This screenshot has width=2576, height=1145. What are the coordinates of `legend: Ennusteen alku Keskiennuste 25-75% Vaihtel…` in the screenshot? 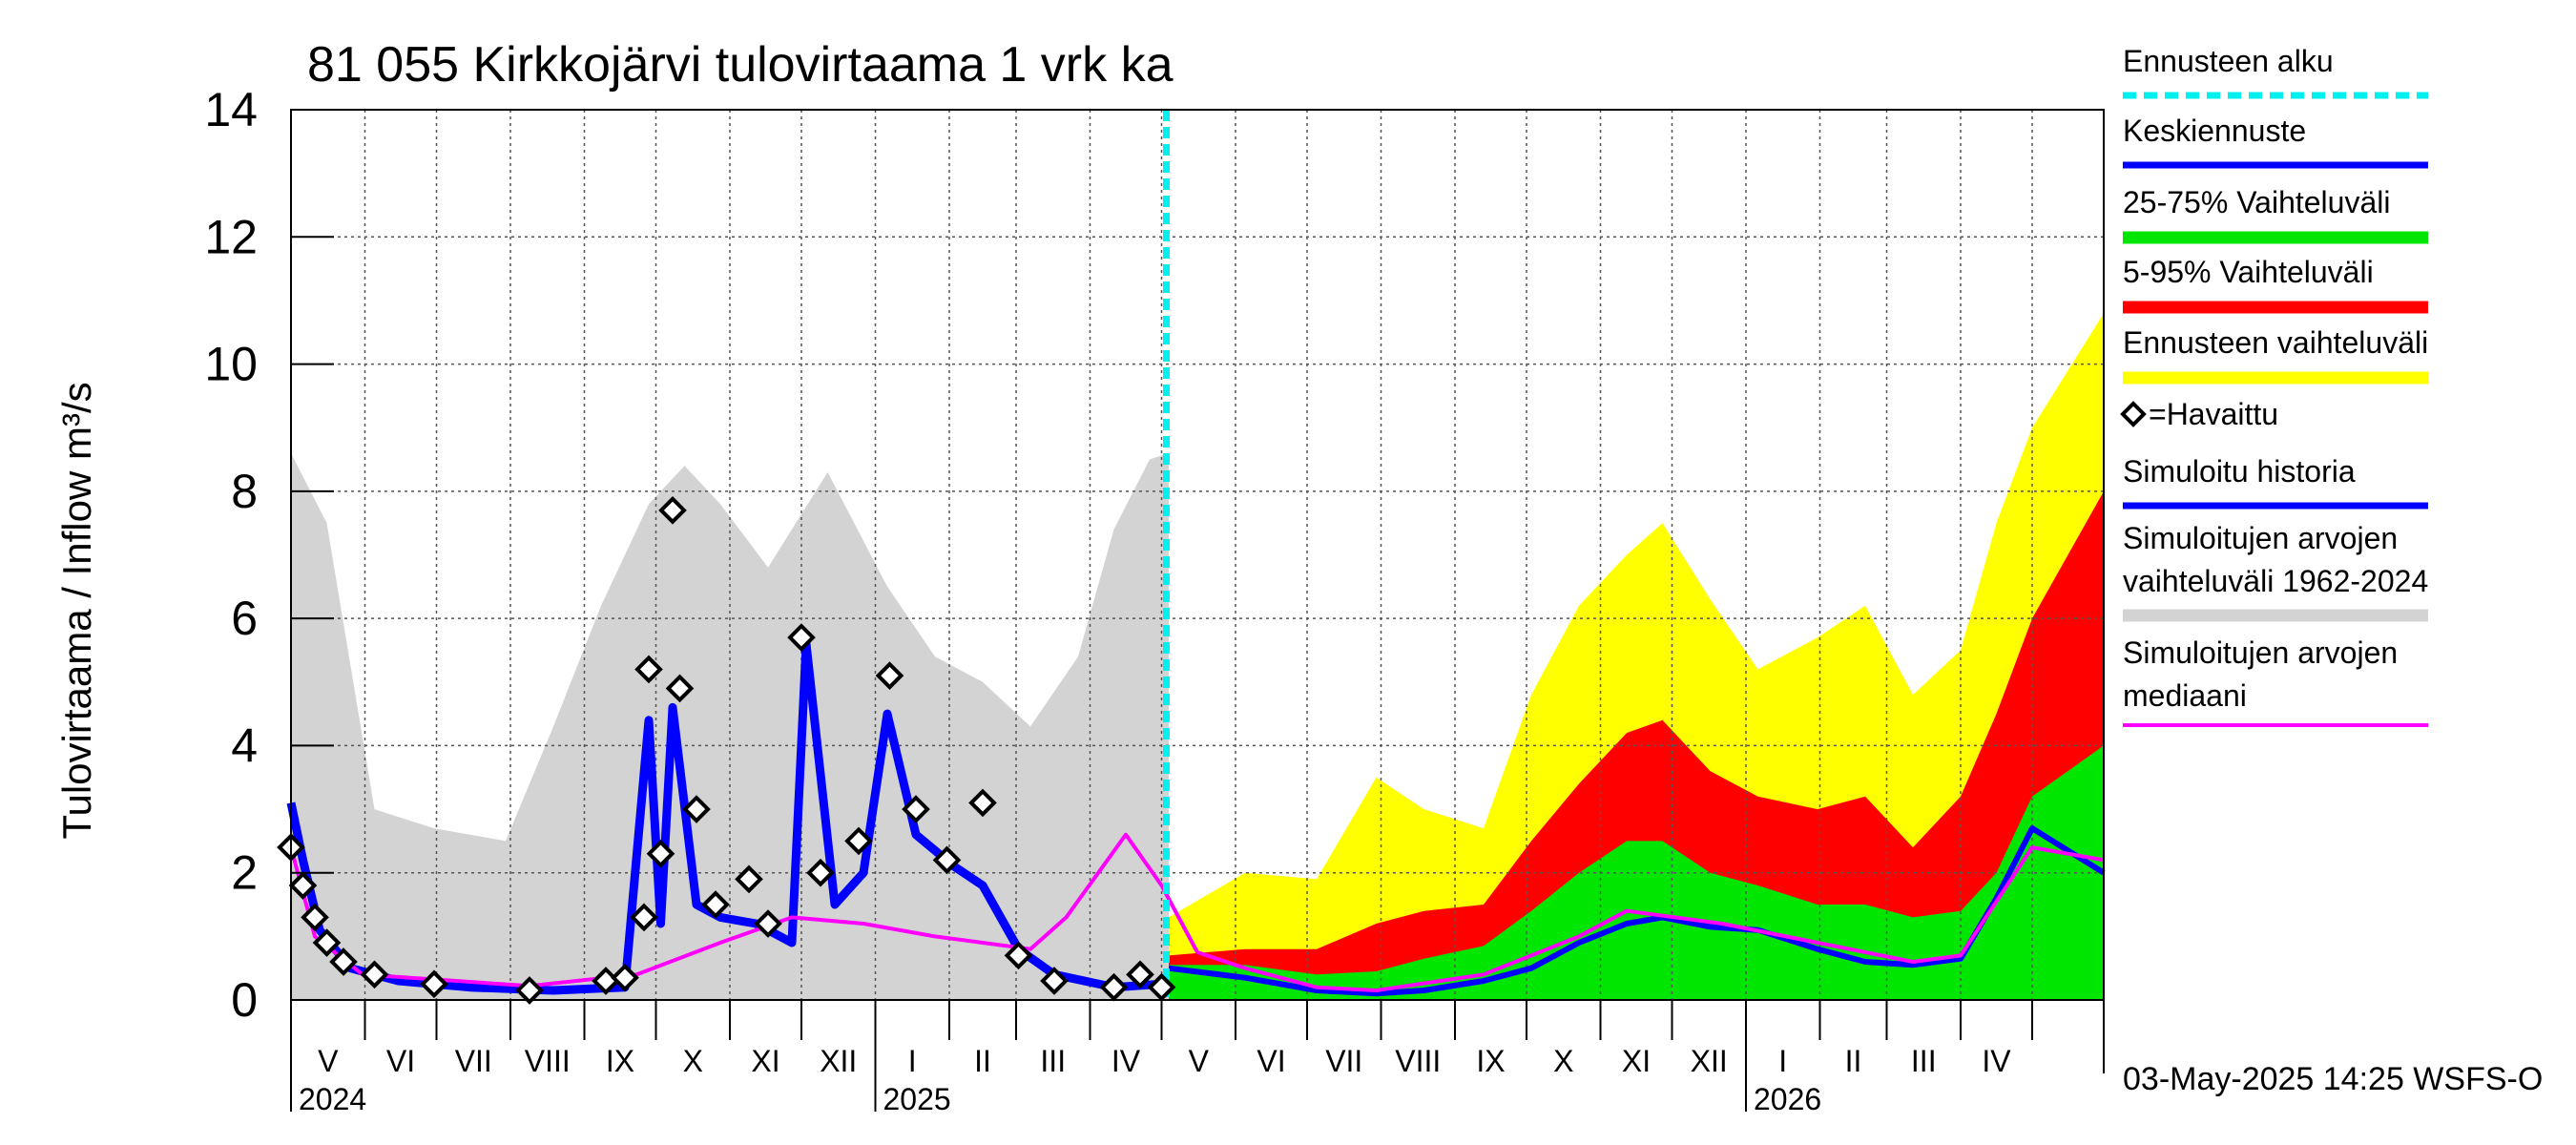 It's located at (2274, 385).